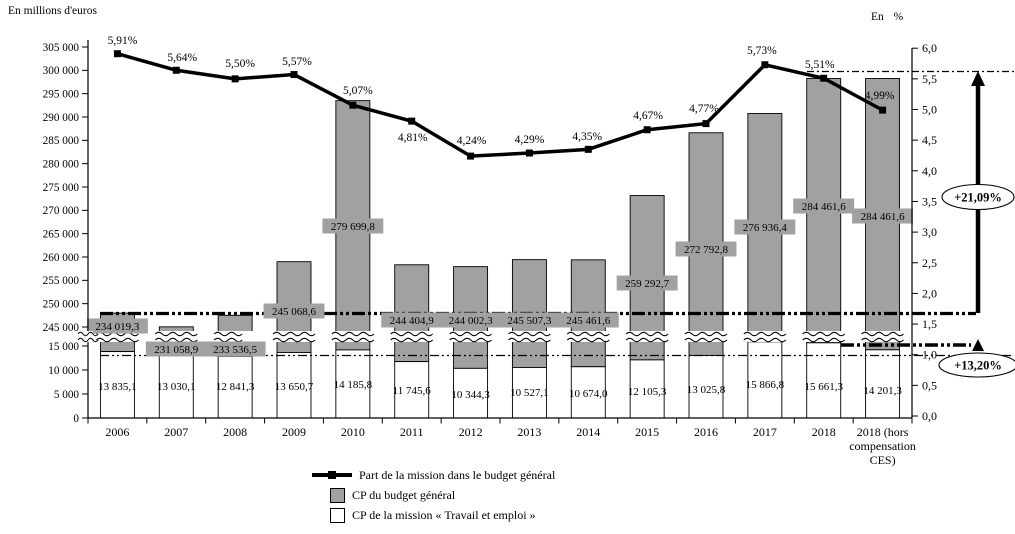  Describe the element at coordinates (929, 385) in the screenshot. I see `right-axis-tick-label: 0,5` at that location.